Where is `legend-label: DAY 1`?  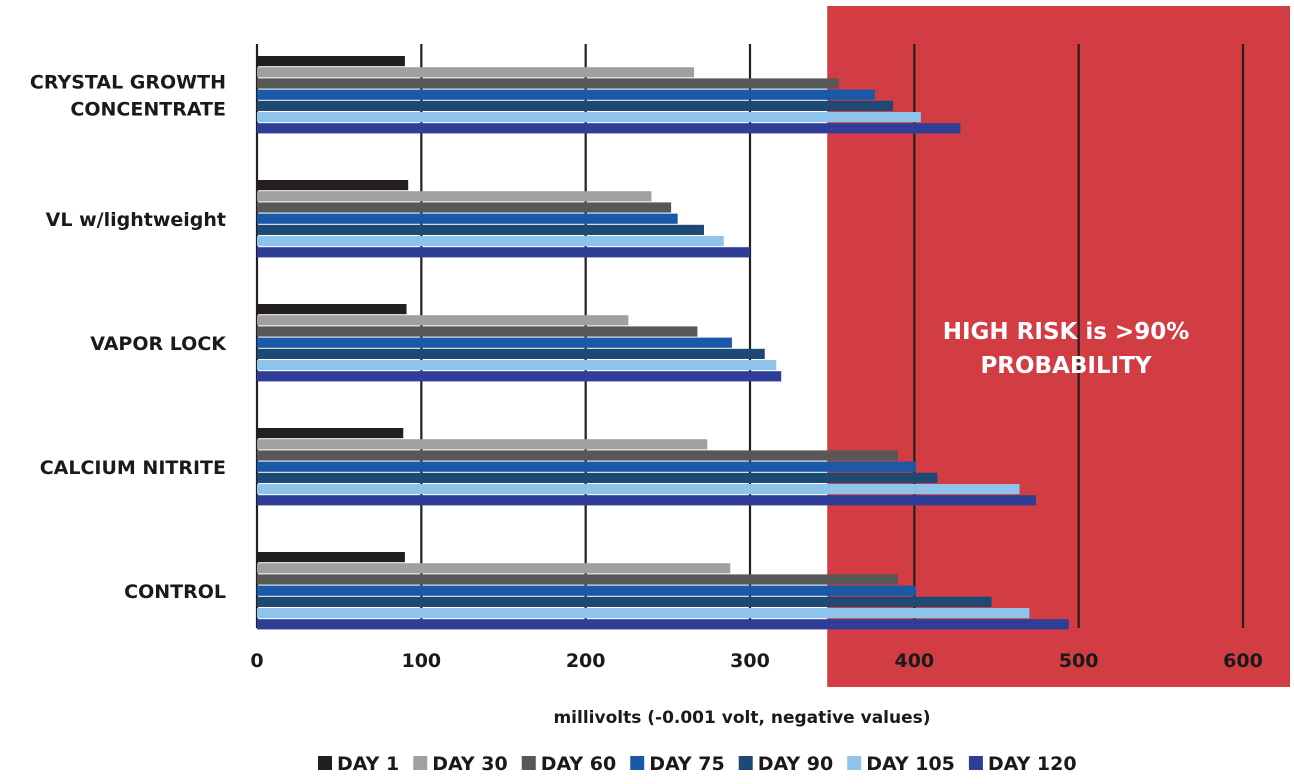 legend-label: DAY 1 is located at coordinates (368, 764).